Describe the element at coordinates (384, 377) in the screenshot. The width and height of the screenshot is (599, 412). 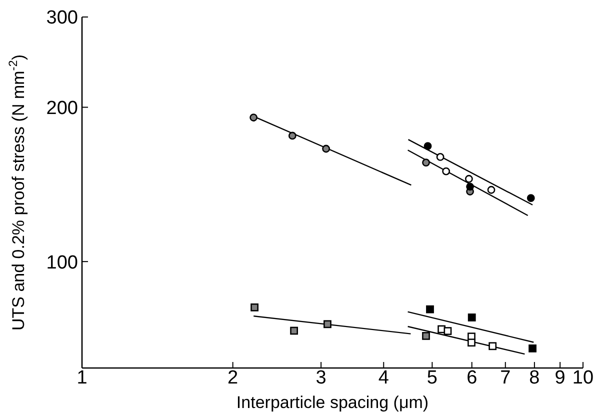
I see `x-tick-label: 4` at that location.